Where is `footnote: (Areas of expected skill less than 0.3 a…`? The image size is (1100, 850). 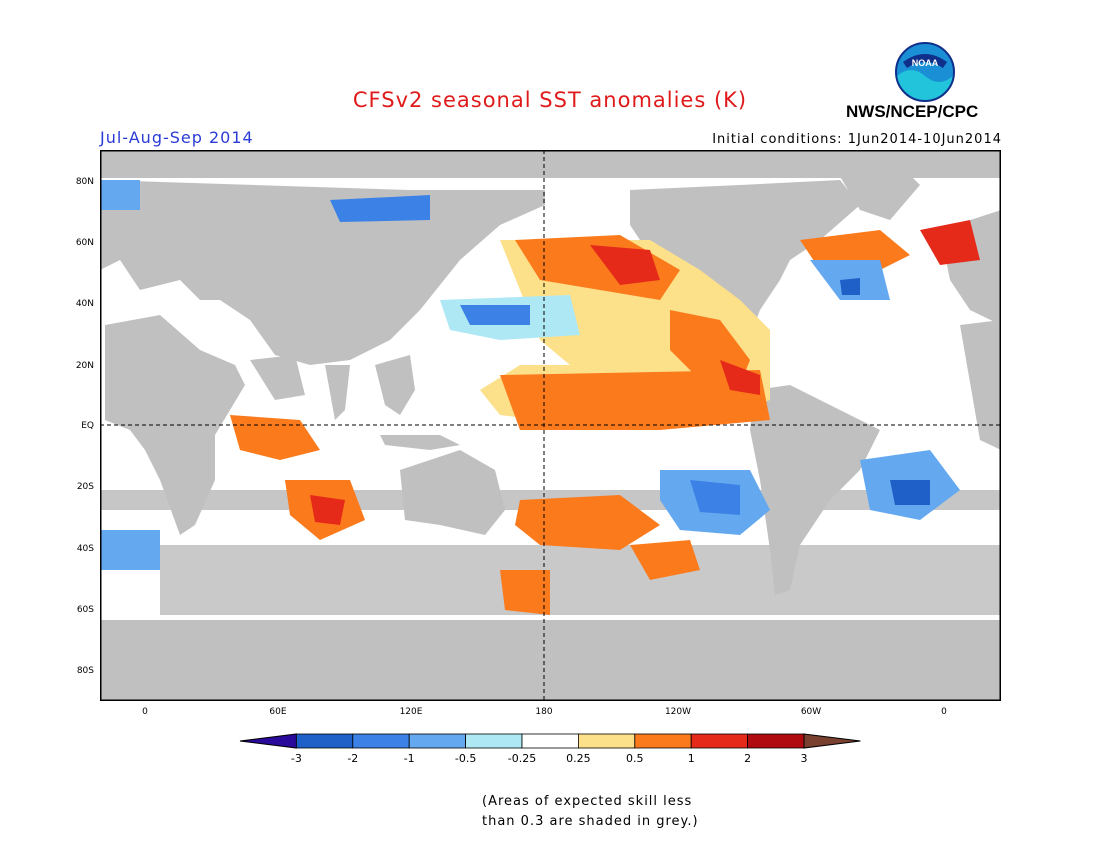
footnote: (Areas of expected skill less than 0.3 a… is located at coordinates (612, 812).